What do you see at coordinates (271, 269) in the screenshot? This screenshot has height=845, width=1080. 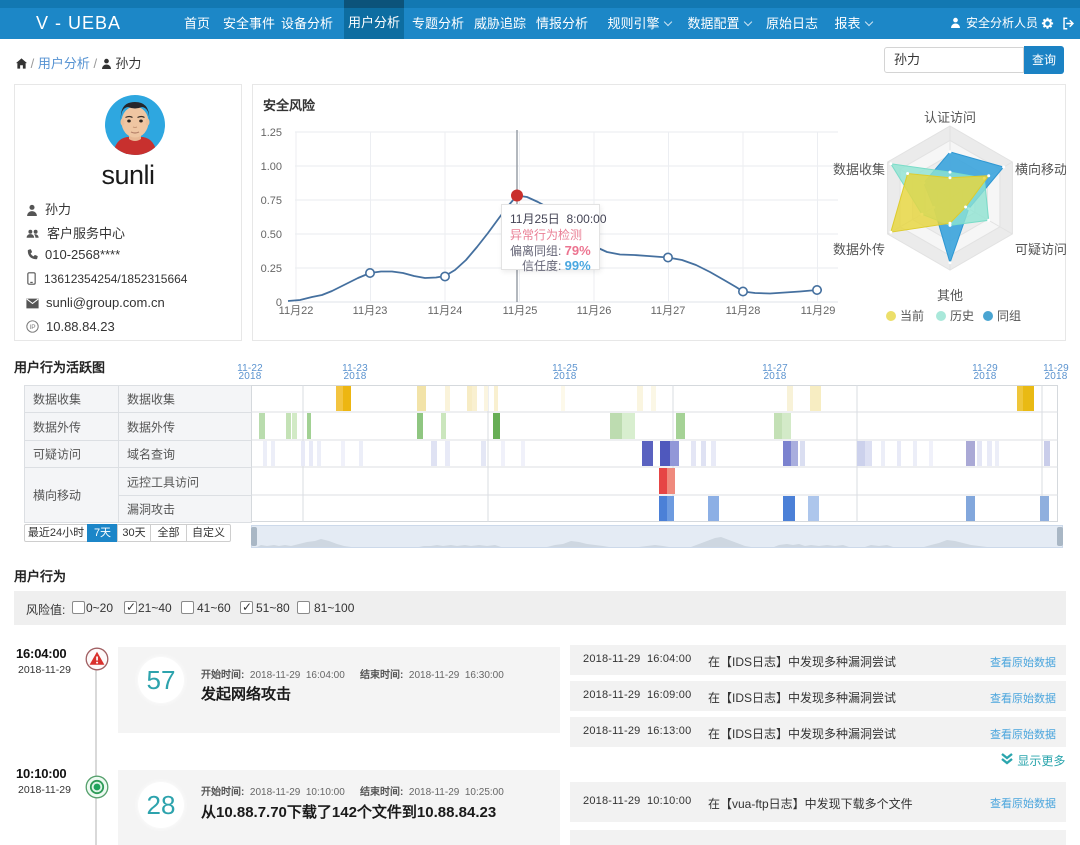 I see `svg-text: 0.25` at bounding box center [271, 269].